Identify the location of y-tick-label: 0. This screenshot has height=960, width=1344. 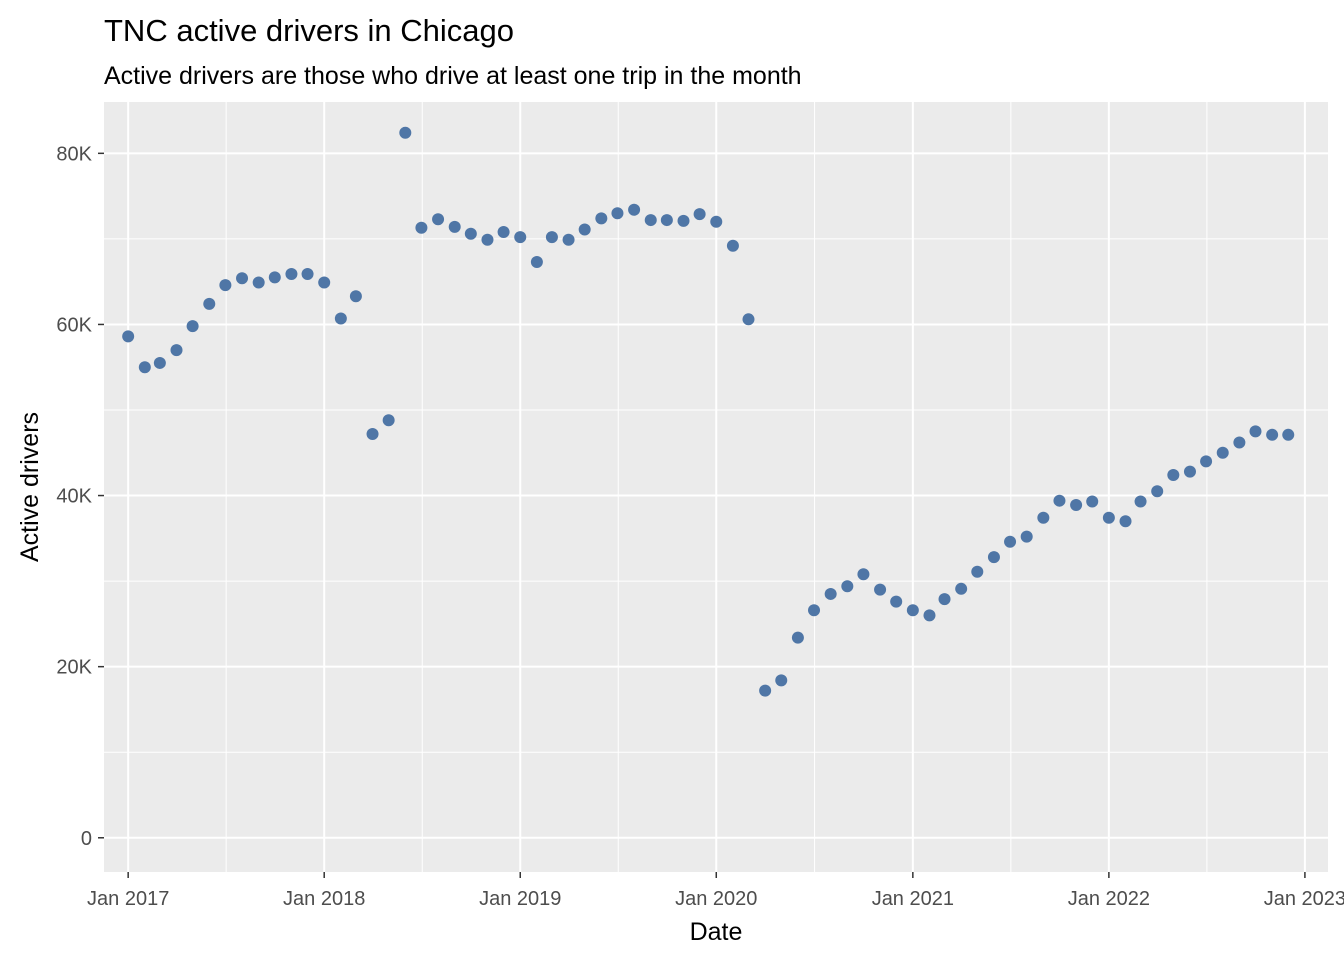
(86, 839).